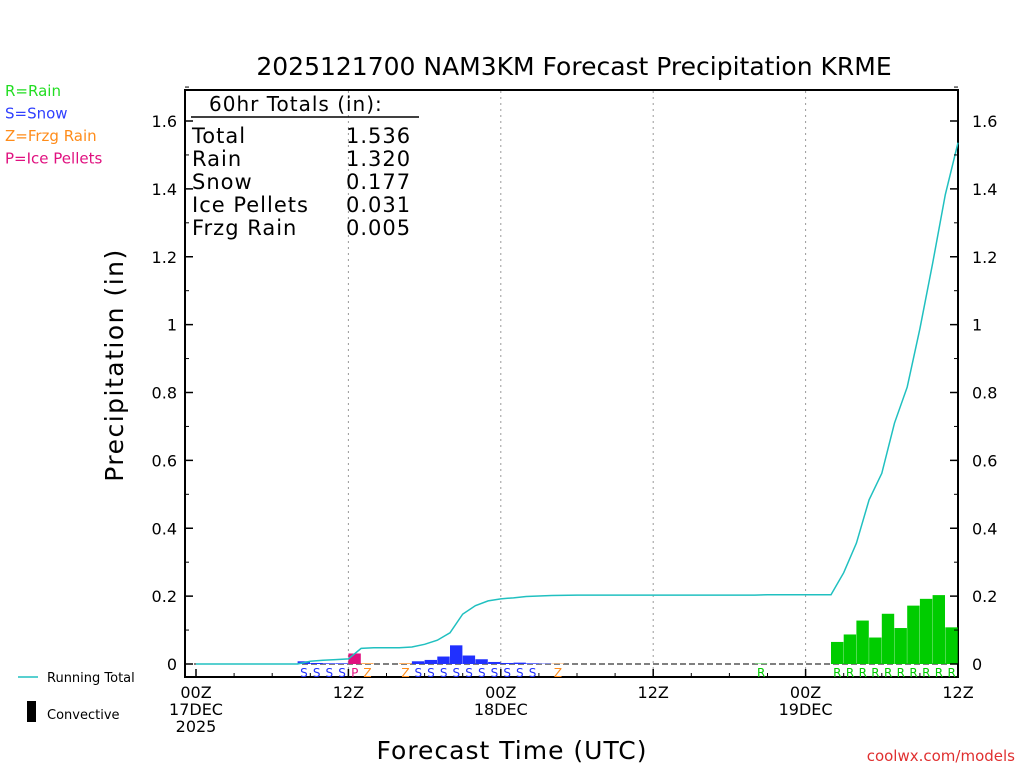 This screenshot has height=768, width=1024. What do you see at coordinates (196, 709) in the screenshot?
I see `x-tick-label: 17DEC` at bounding box center [196, 709].